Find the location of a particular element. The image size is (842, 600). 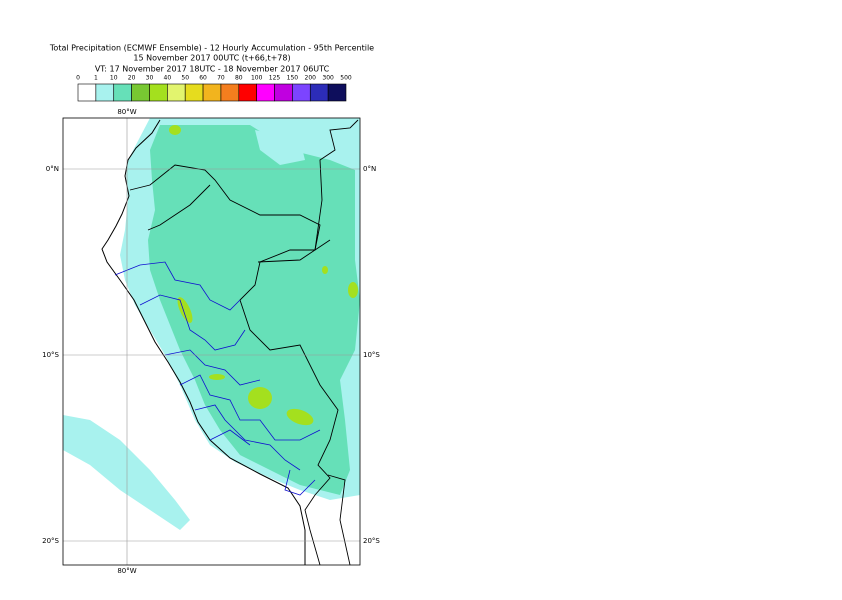

colorbar-label: 10 is located at coordinates (114, 78).